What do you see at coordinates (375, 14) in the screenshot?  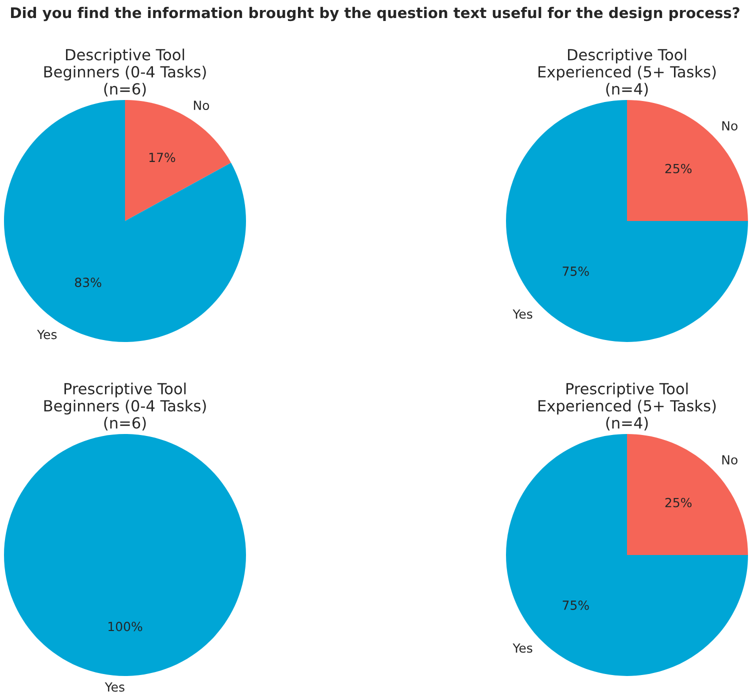 I see `text: Did you find the information brought by the question text useful for the design process?` at bounding box center [375, 14].